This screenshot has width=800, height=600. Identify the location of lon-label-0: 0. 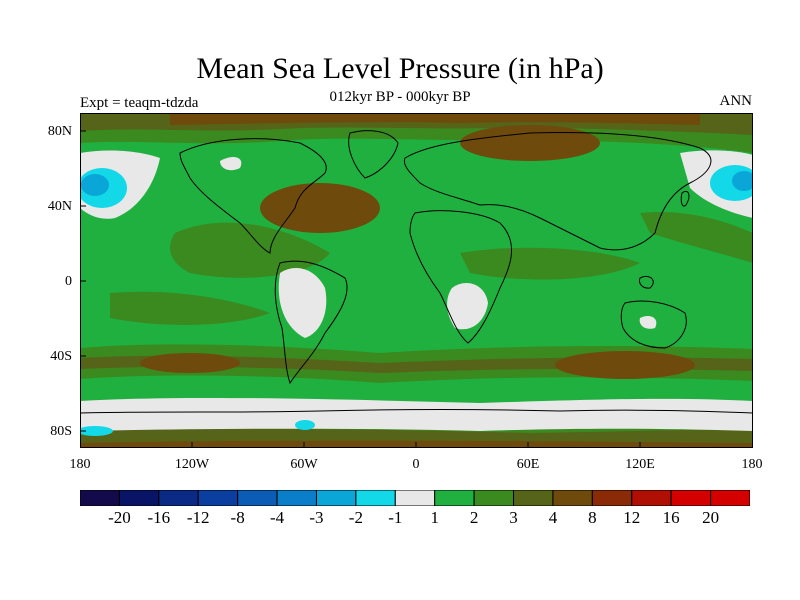
(416, 464).